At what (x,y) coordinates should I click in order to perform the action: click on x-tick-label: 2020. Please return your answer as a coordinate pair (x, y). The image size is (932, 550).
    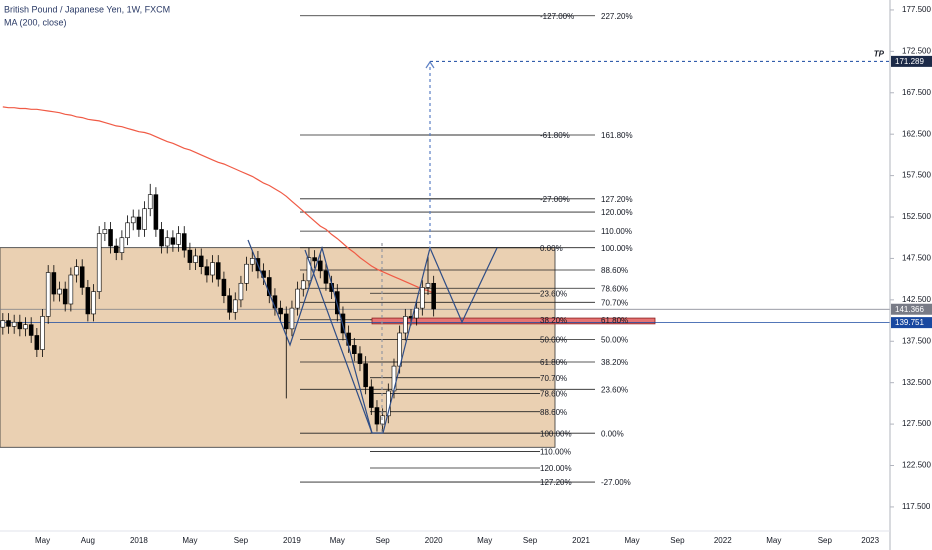
    Looking at the image, I should click on (434, 540).